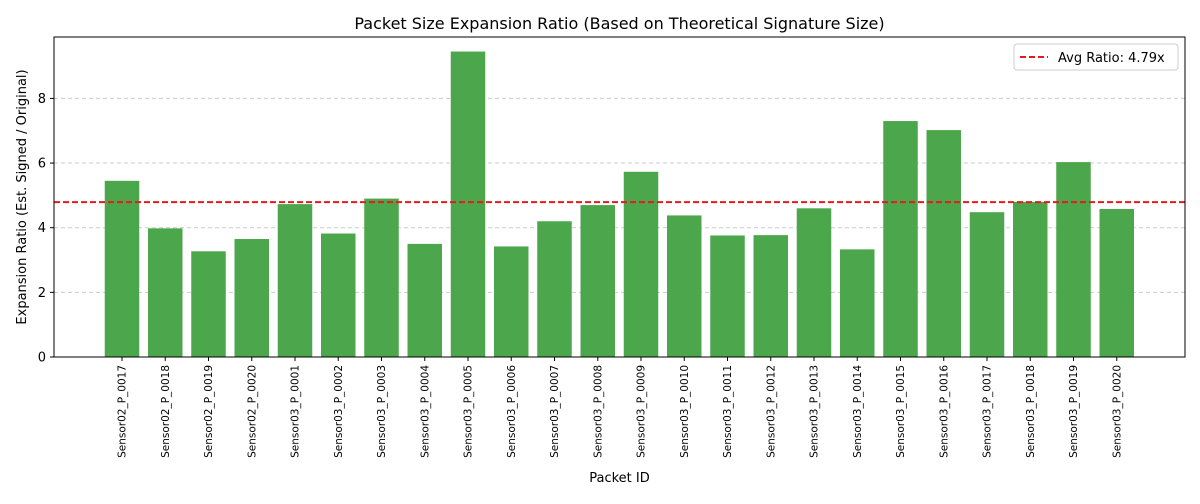 Image resolution: width=1200 pixels, height=504 pixels. Describe the element at coordinates (1074, 411) in the screenshot. I see `x-tick-label: Sensor03_P_0019` at that location.